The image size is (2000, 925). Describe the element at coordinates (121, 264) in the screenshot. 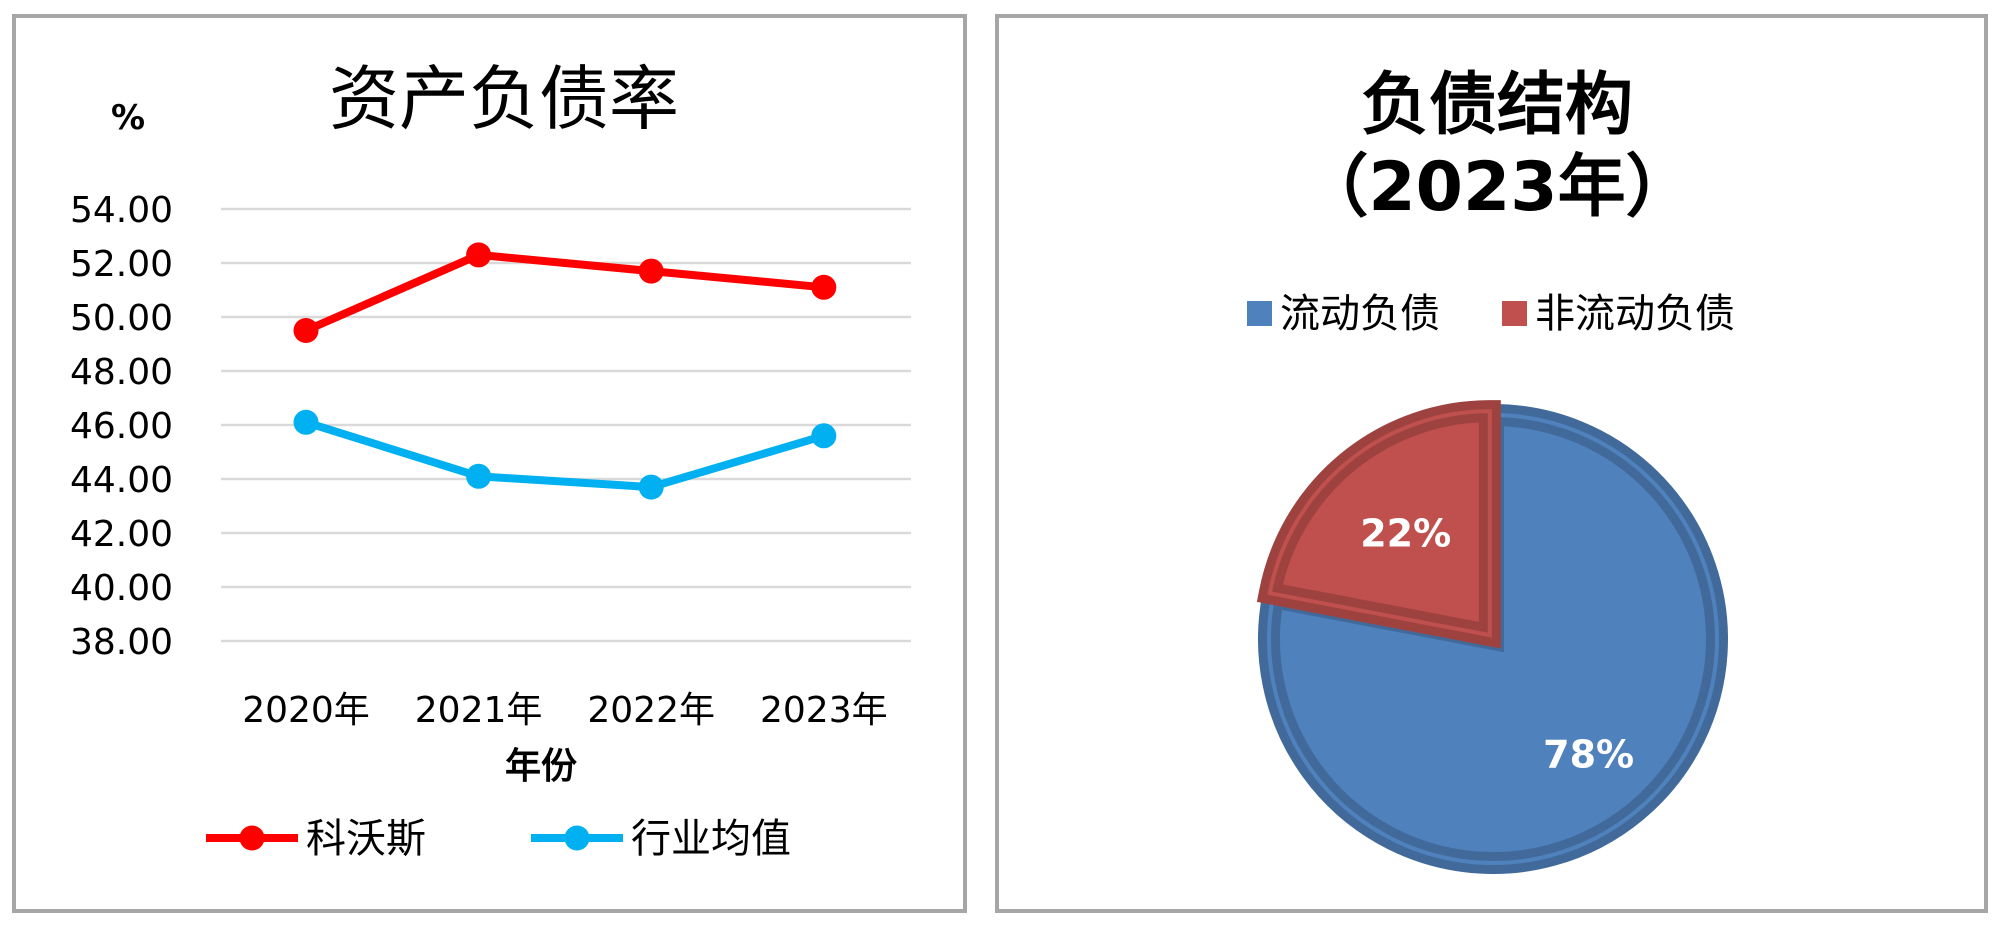

I see `y-tick-label: 52.00` at that location.